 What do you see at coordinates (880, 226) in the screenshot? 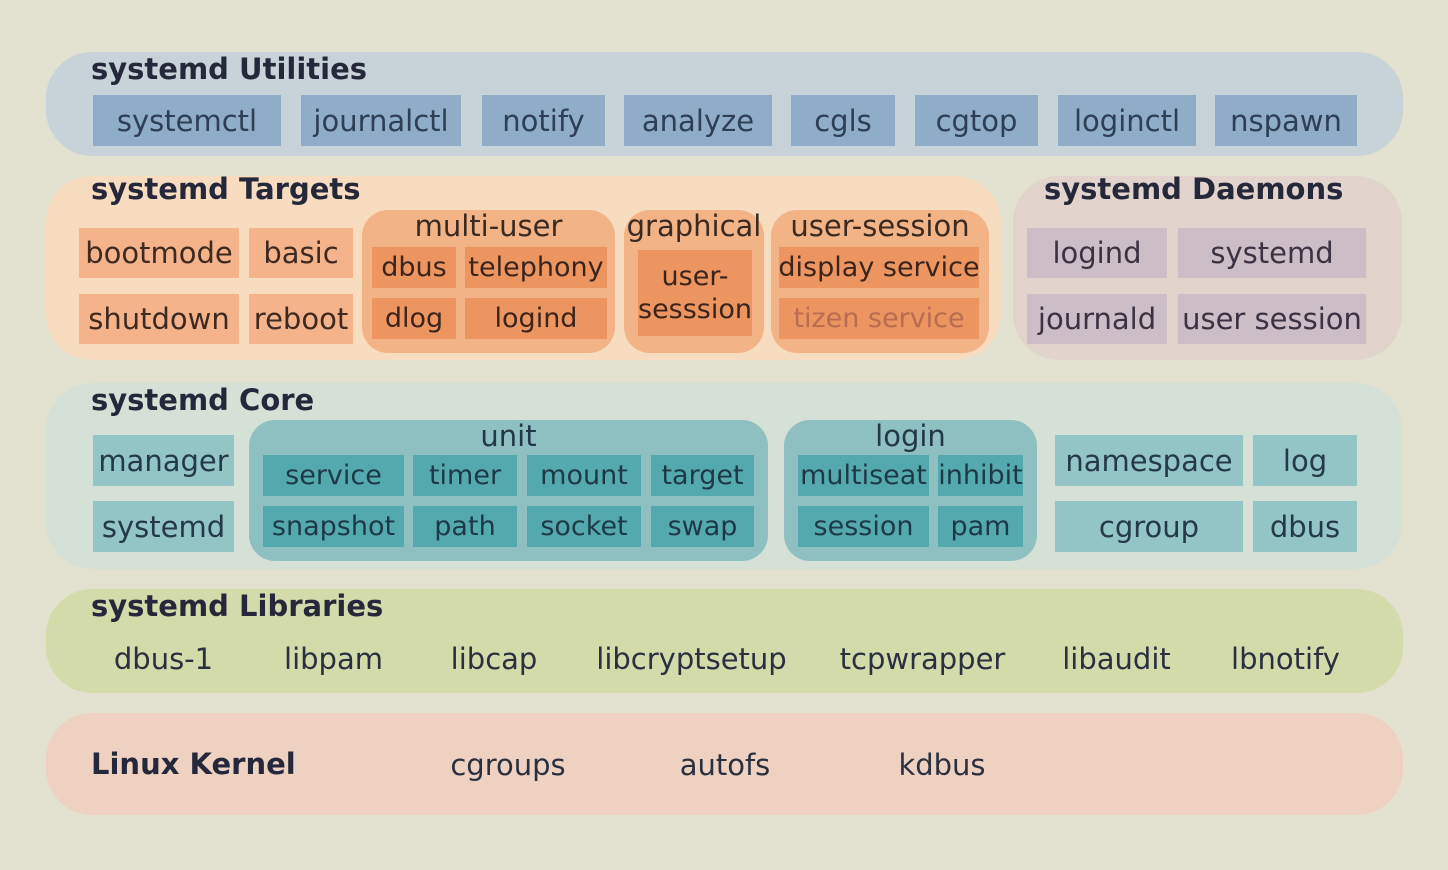
I see `user-session-label: user-session` at bounding box center [880, 226].